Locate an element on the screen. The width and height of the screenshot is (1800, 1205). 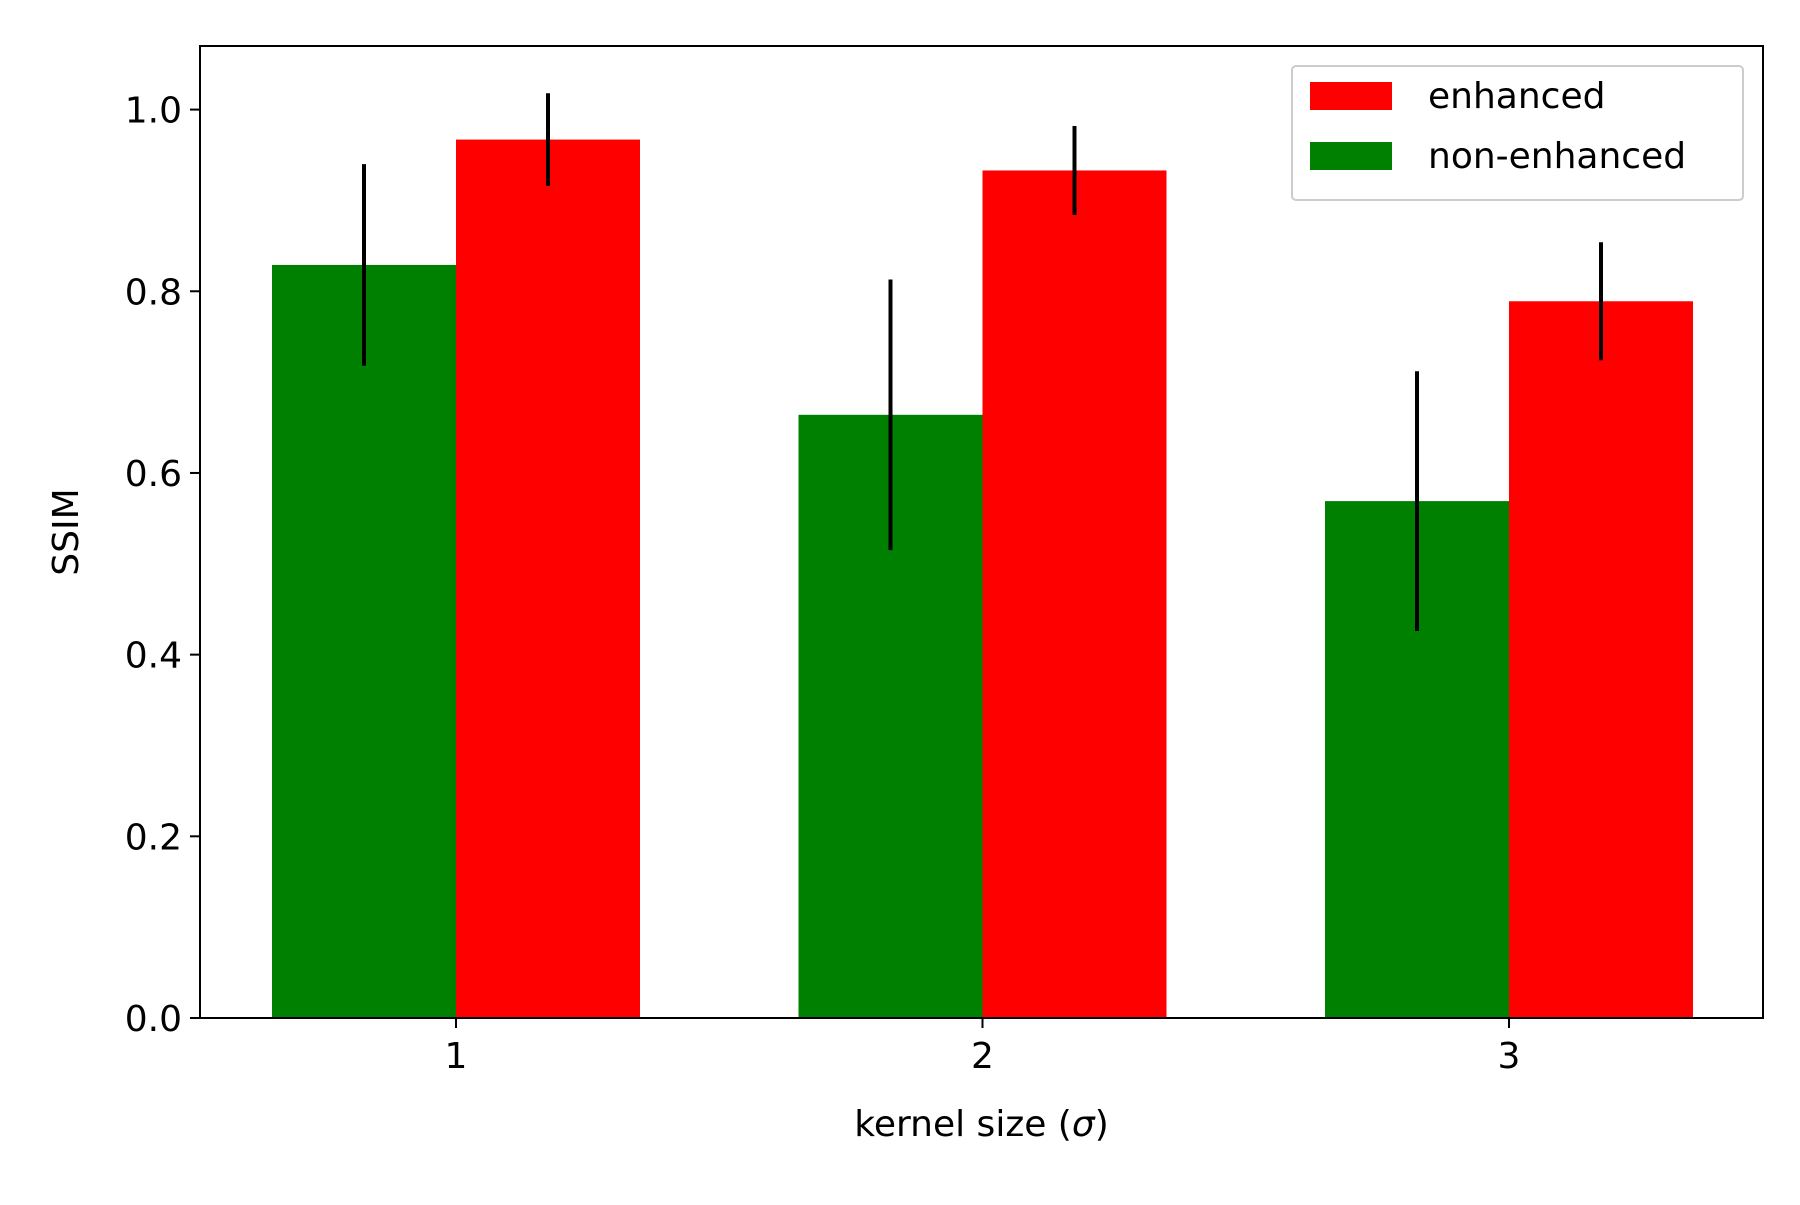
x-axis-label-symbol: σ is located at coordinates (1084, 1124).